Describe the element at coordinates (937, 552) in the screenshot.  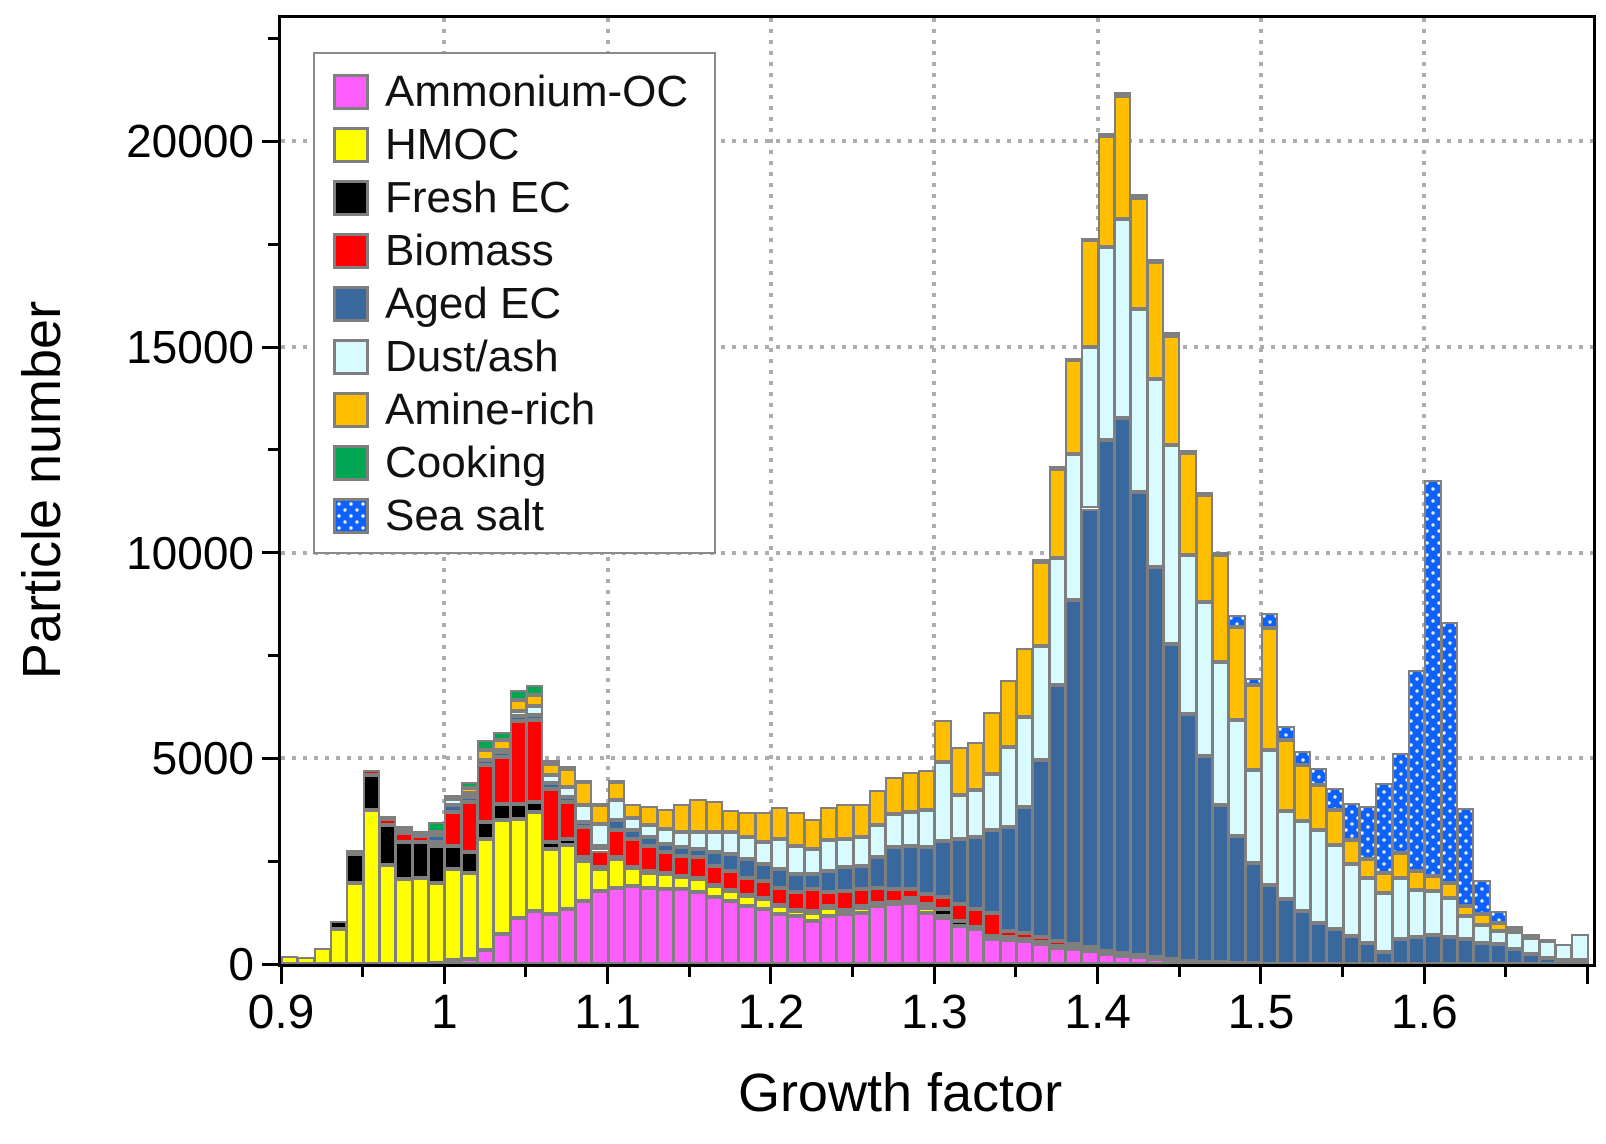
I see `gridline-horizontal` at that location.